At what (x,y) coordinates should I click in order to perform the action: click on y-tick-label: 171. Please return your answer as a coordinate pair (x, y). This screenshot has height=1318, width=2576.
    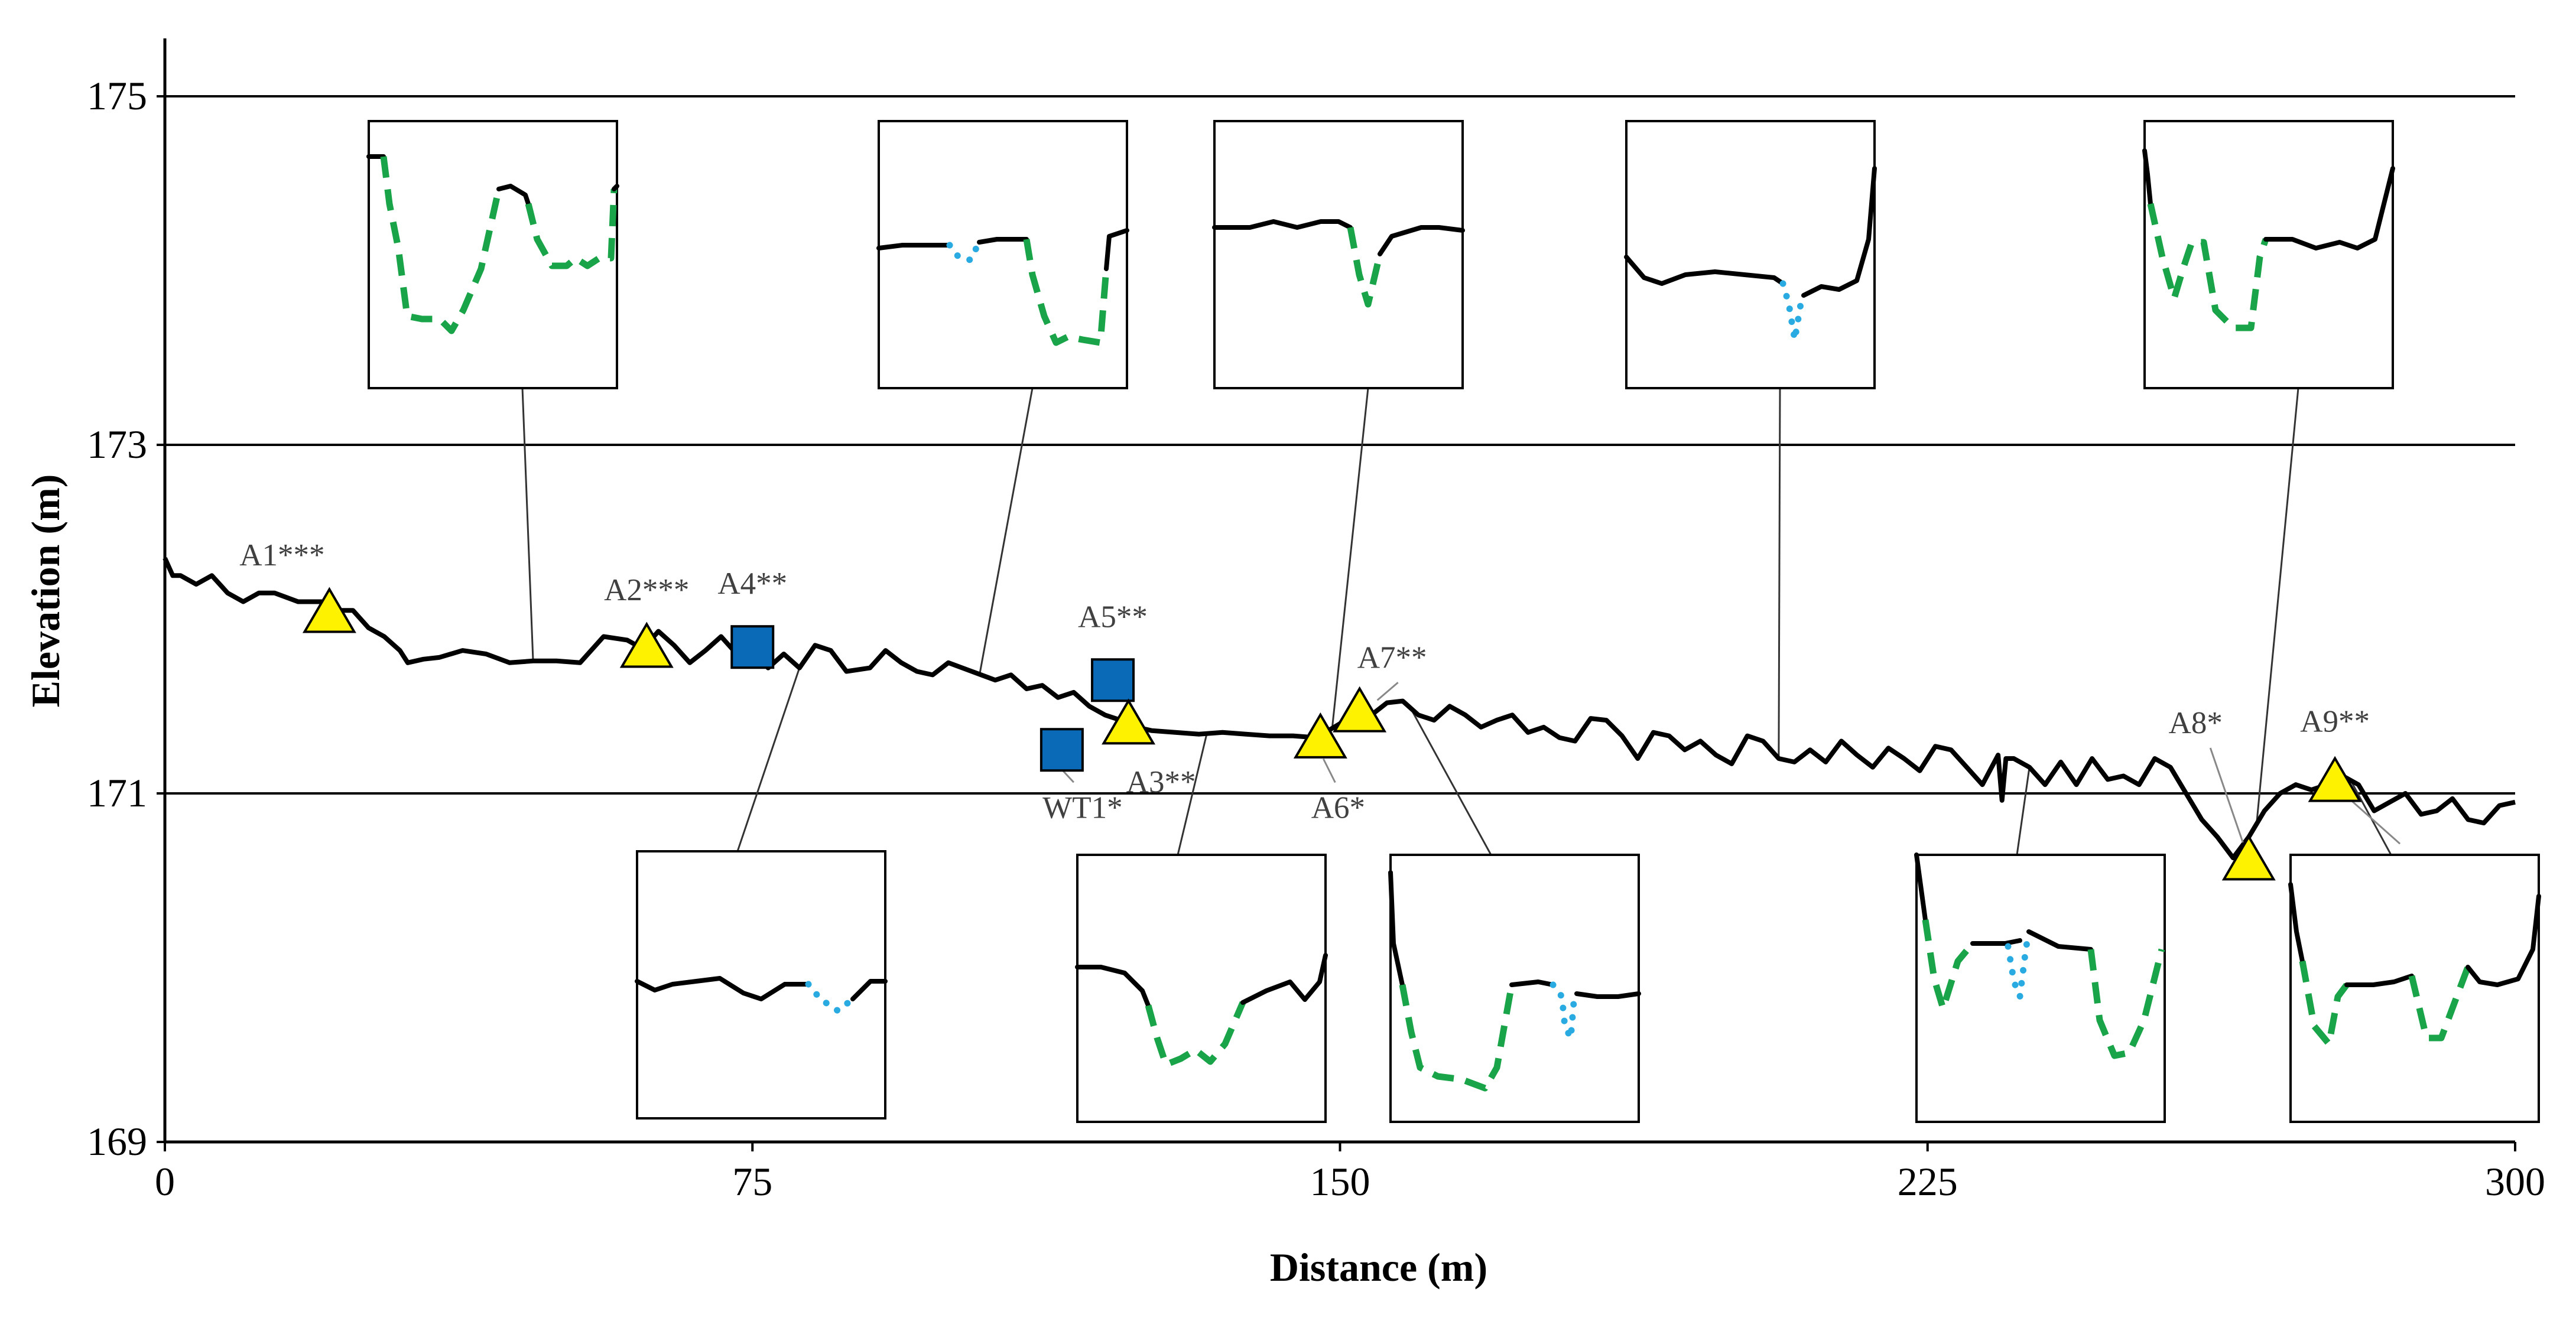
    Looking at the image, I should click on (117, 792).